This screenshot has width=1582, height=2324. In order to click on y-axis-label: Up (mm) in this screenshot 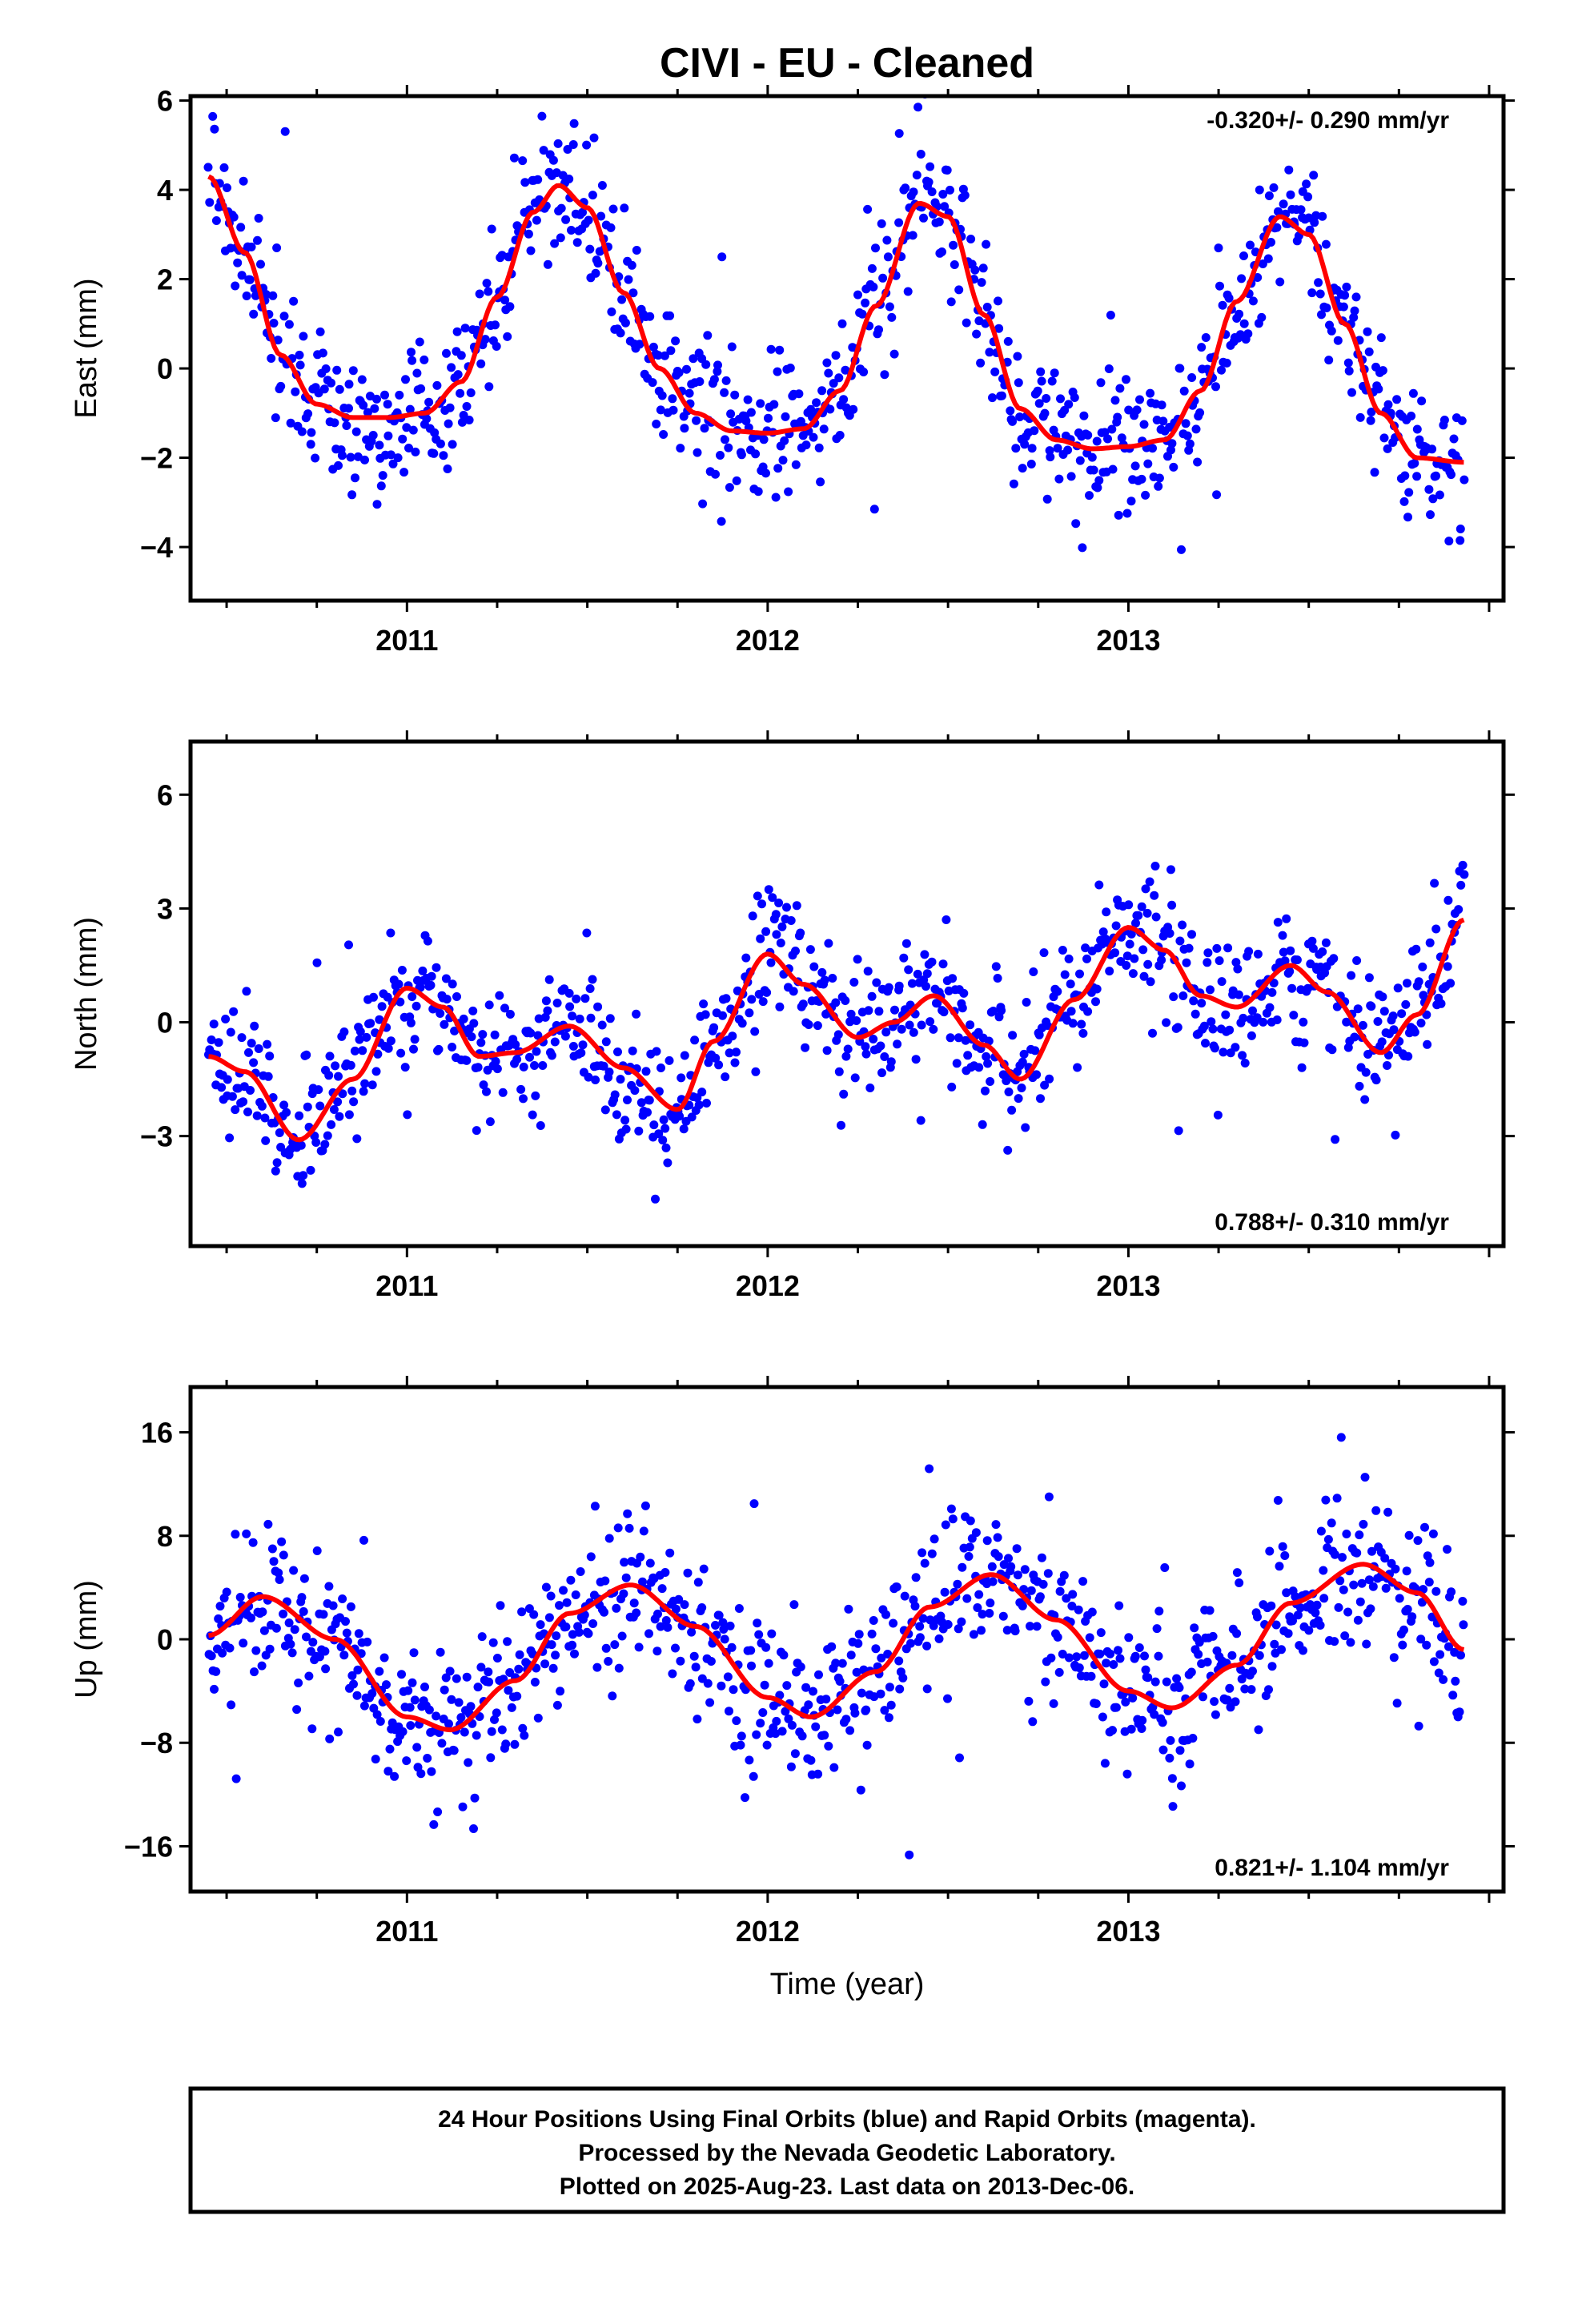, I will do `click(86, 1639)`.